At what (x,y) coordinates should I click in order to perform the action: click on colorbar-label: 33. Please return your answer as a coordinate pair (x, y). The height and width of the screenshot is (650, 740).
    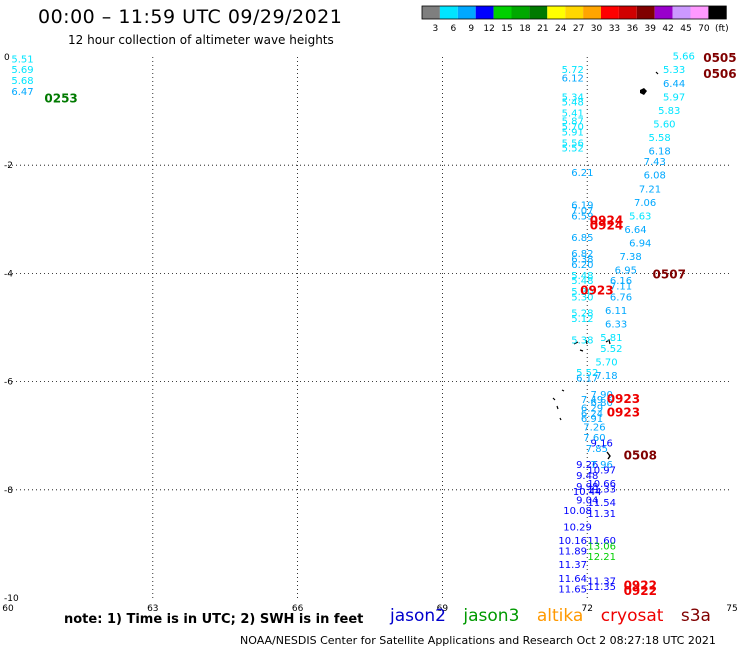
    Looking at the image, I should click on (614, 29).